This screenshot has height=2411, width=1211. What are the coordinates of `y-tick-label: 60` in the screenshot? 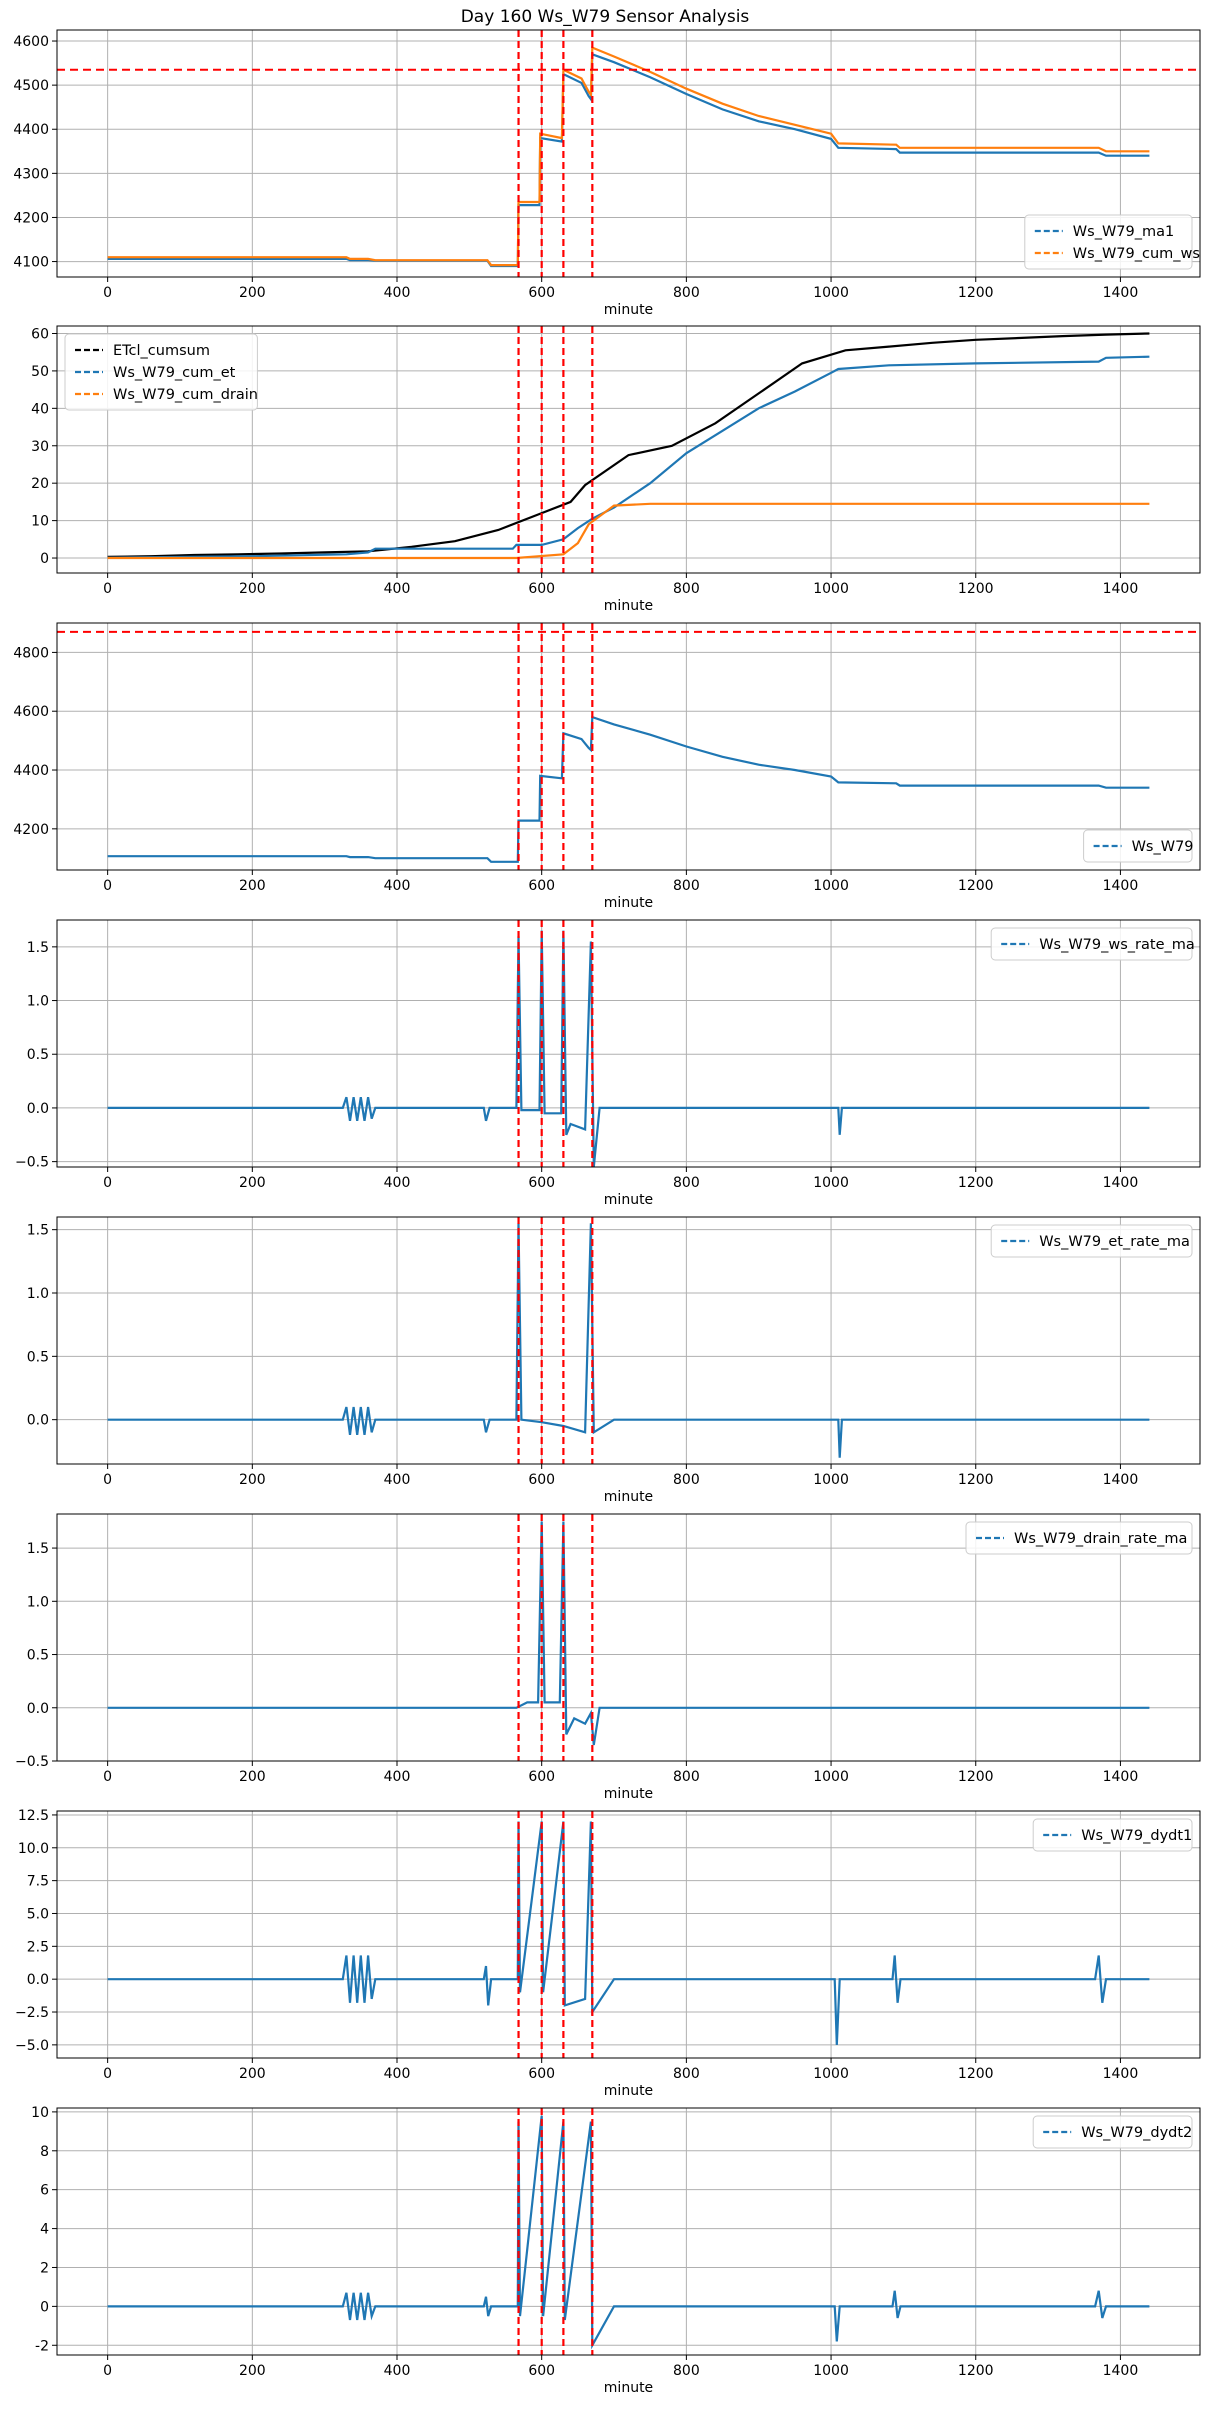 It's located at (40, 334).